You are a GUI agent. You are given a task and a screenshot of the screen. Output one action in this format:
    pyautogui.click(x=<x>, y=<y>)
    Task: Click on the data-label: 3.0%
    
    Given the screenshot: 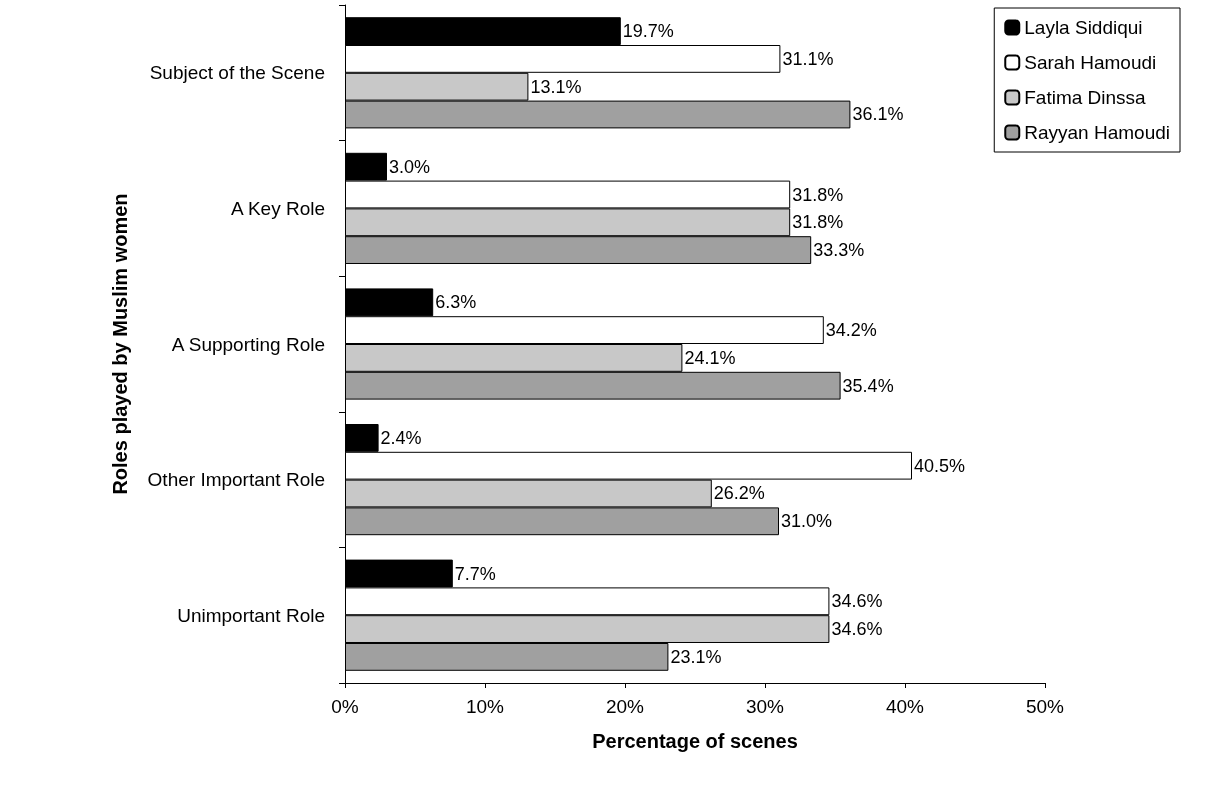 What is the action you would take?
    pyautogui.click(x=410, y=166)
    